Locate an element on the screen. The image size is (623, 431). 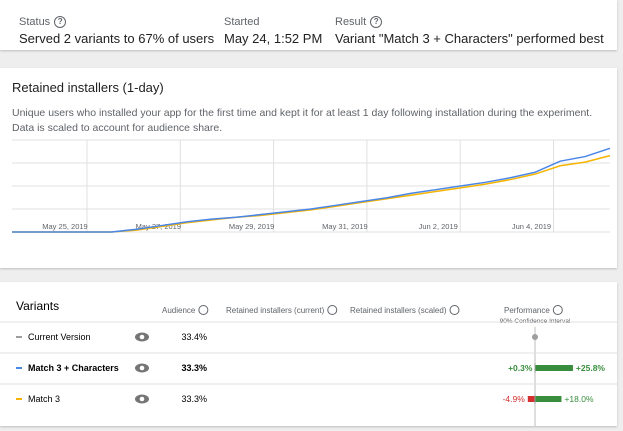
x-tick-label: May 25, 2019 is located at coordinates (64, 226).